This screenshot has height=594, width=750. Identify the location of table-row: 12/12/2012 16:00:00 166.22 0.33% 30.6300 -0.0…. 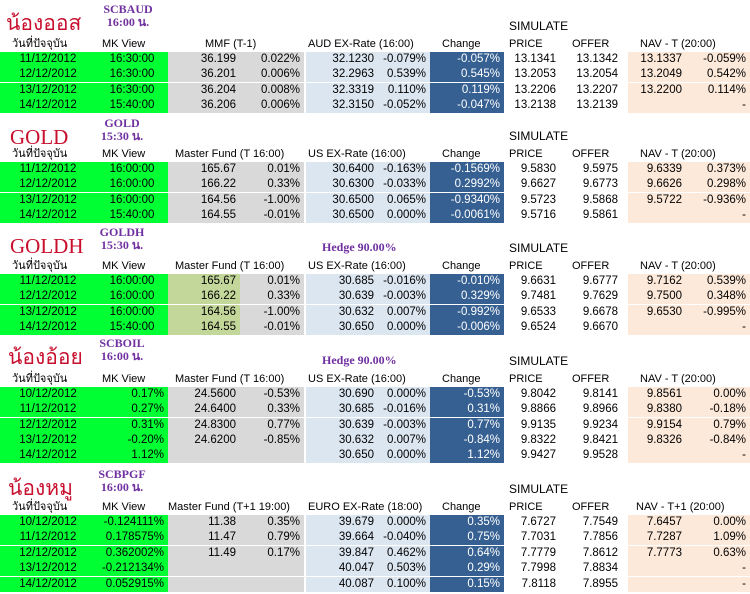
(375, 185).